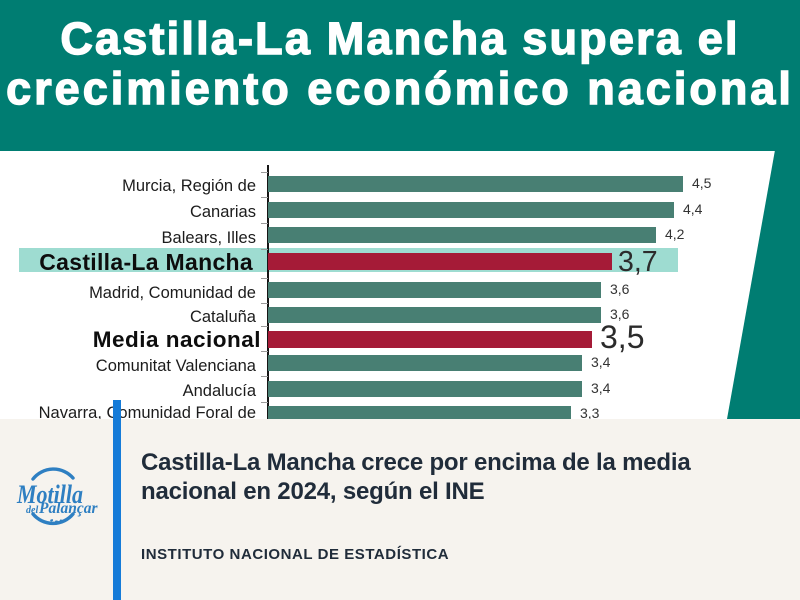 The image size is (800, 600). I want to click on svg-text: del, so click(32, 510).